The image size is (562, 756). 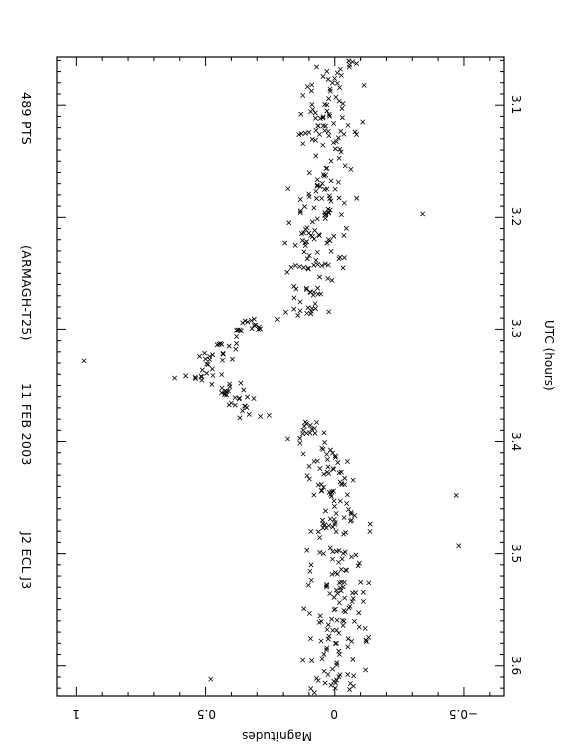 What do you see at coordinates (26, 561) in the screenshot?
I see `title-object: J2 ECL J3` at bounding box center [26, 561].